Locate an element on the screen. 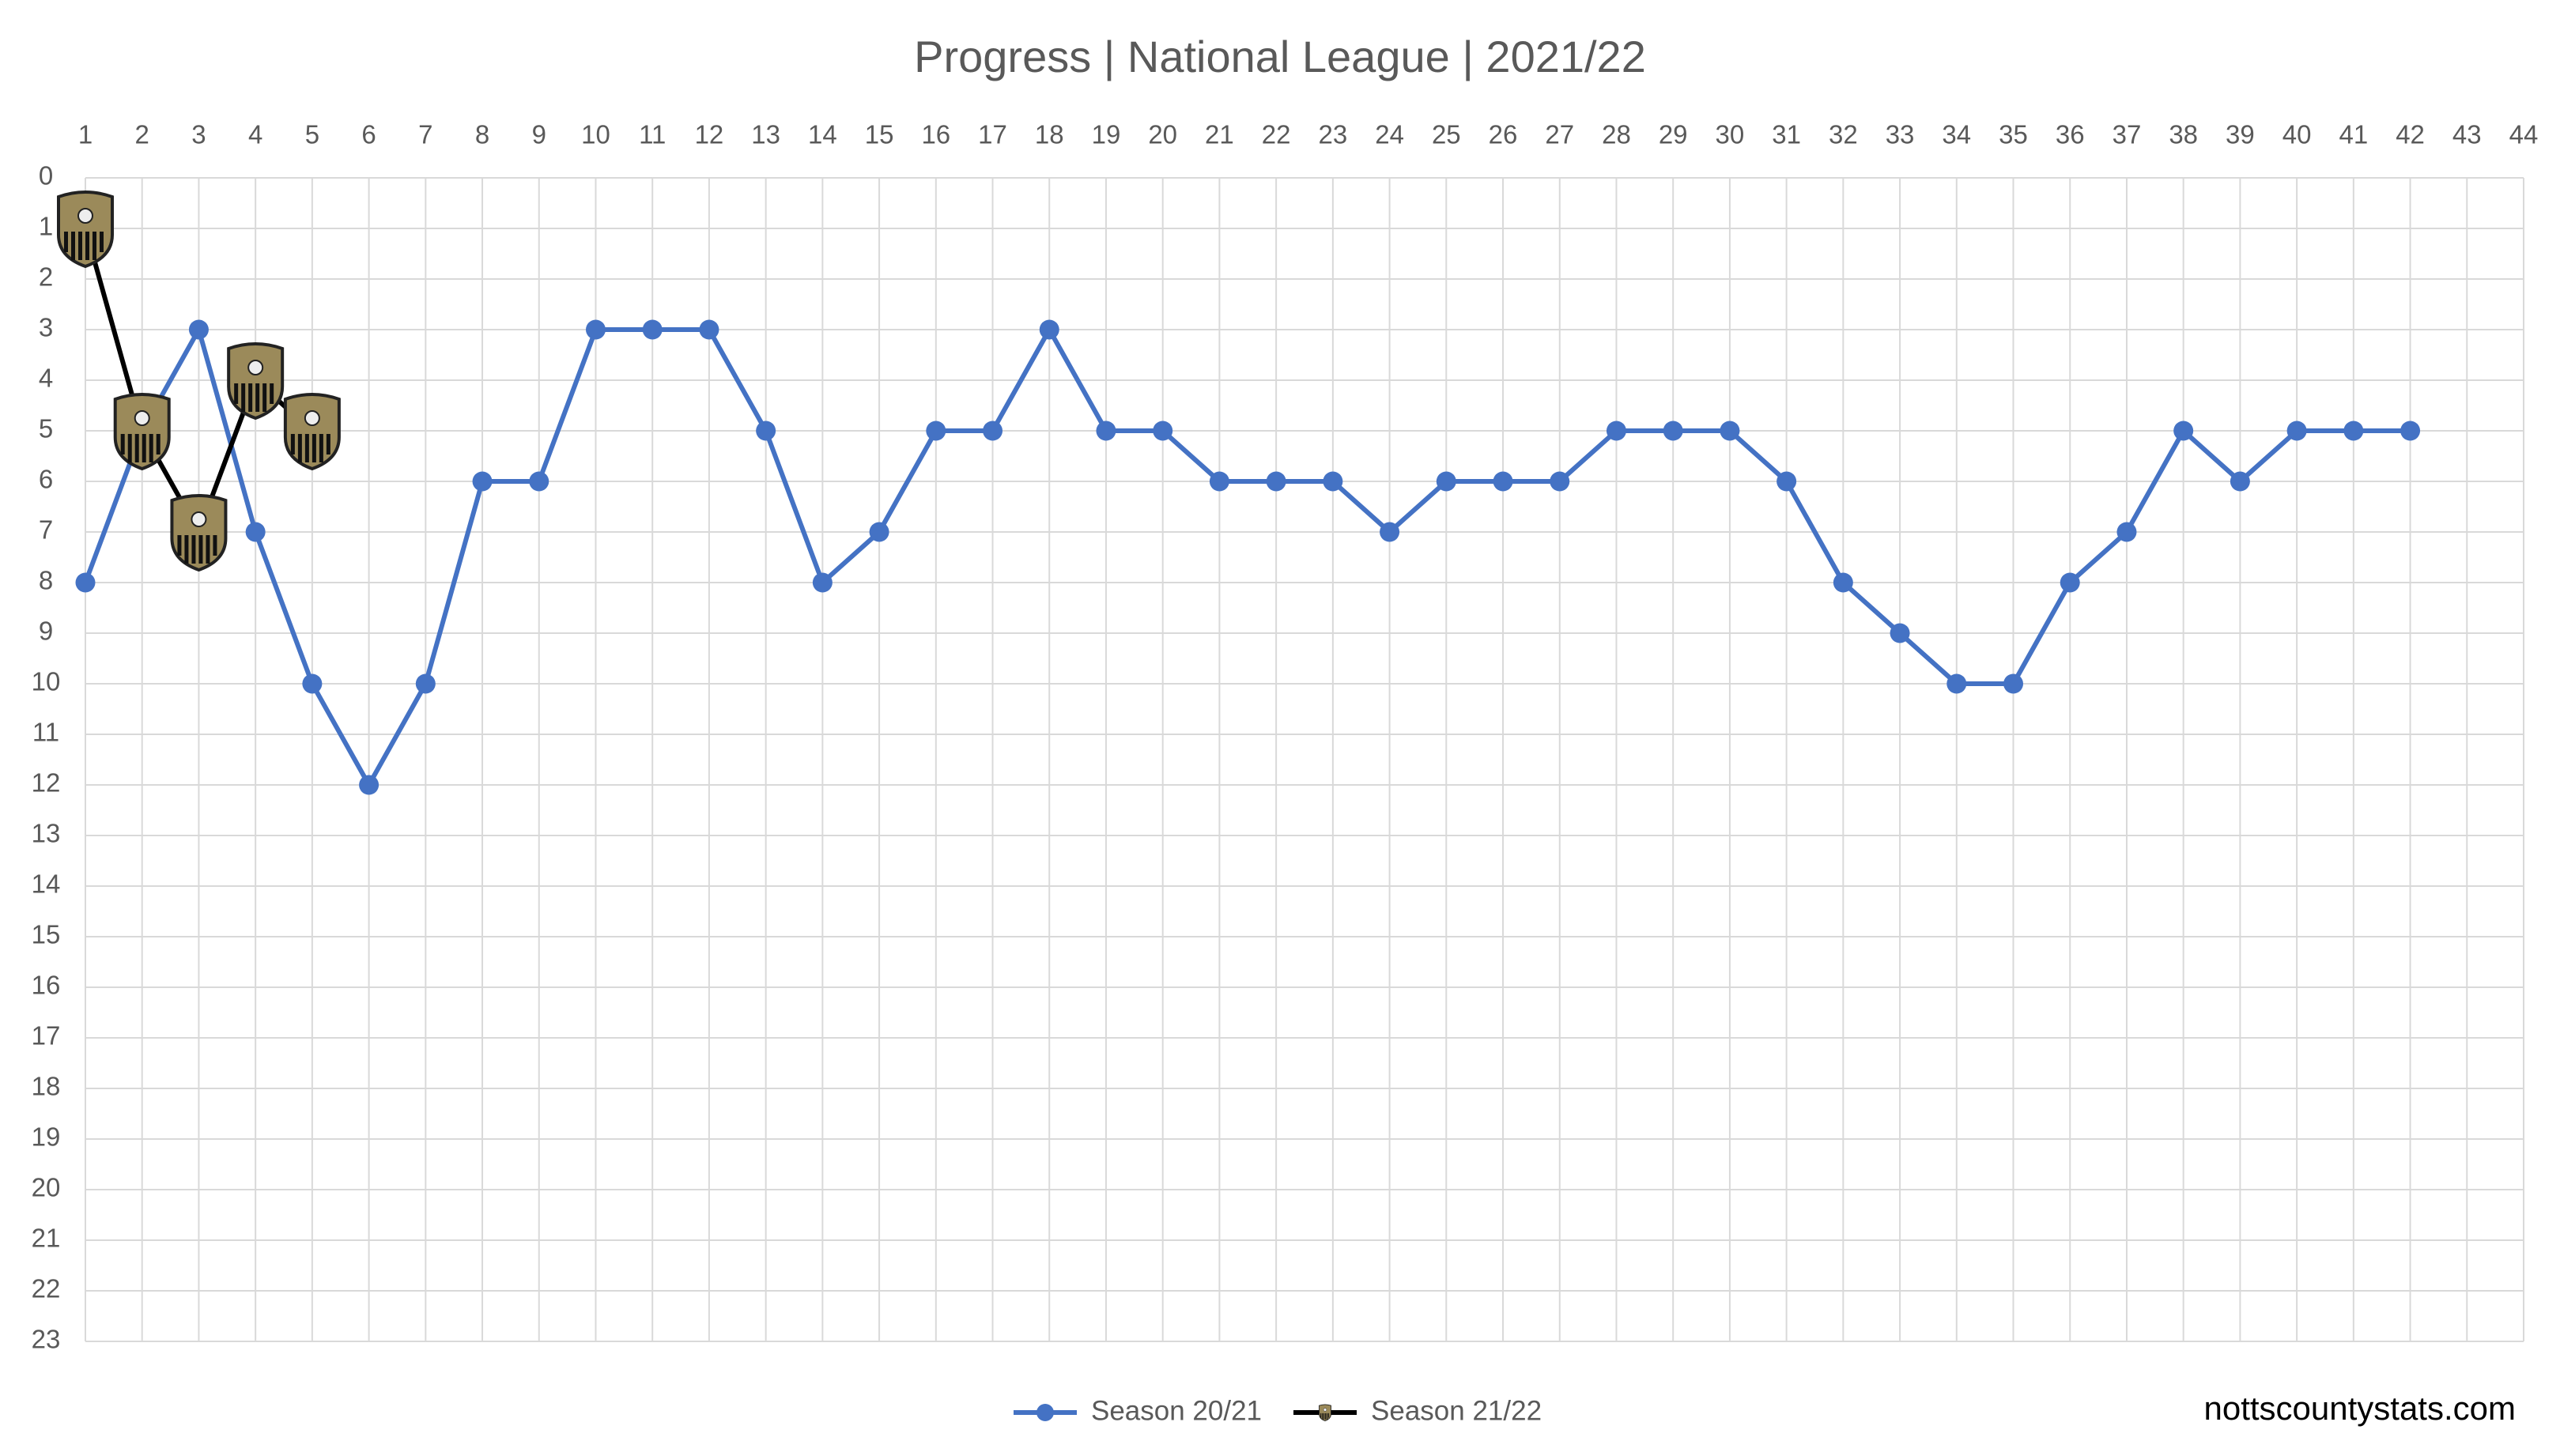  y-tick-label: 15 is located at coordinates (46, 934).